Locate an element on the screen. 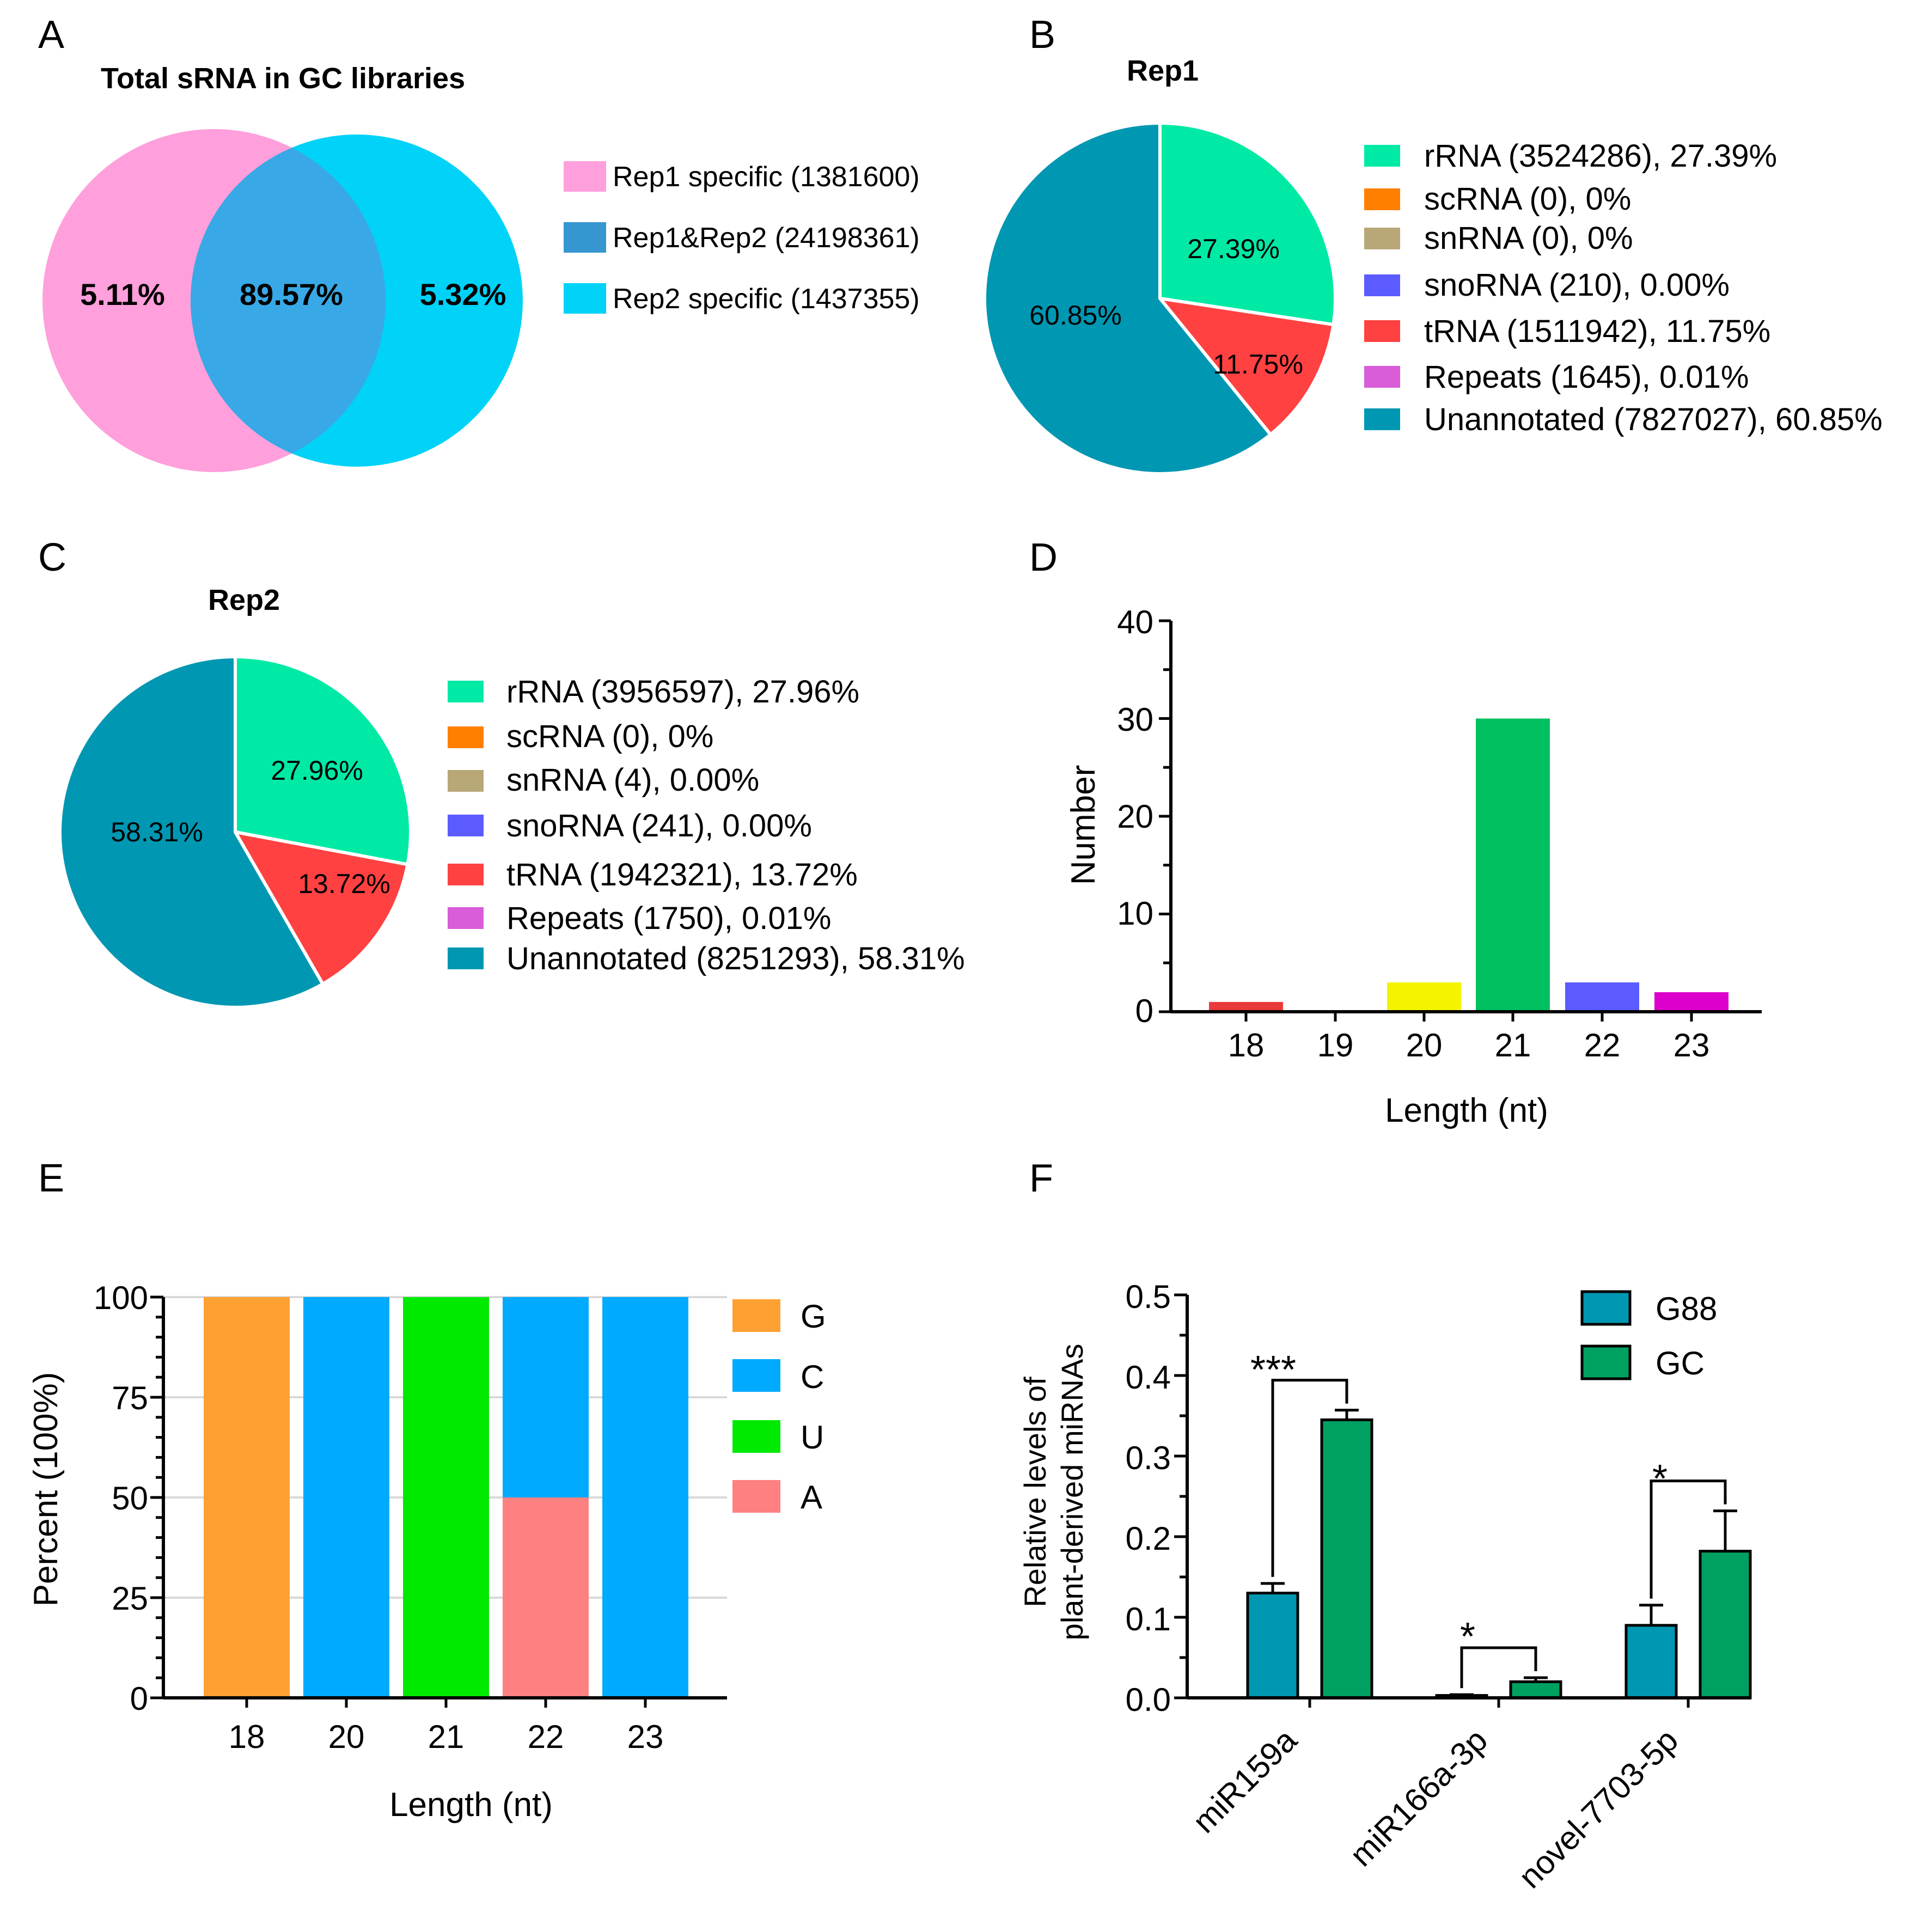 The height and width of the screenshot is (1932, 1930). panel-letter-c: C is located at coordinates (52, 558).